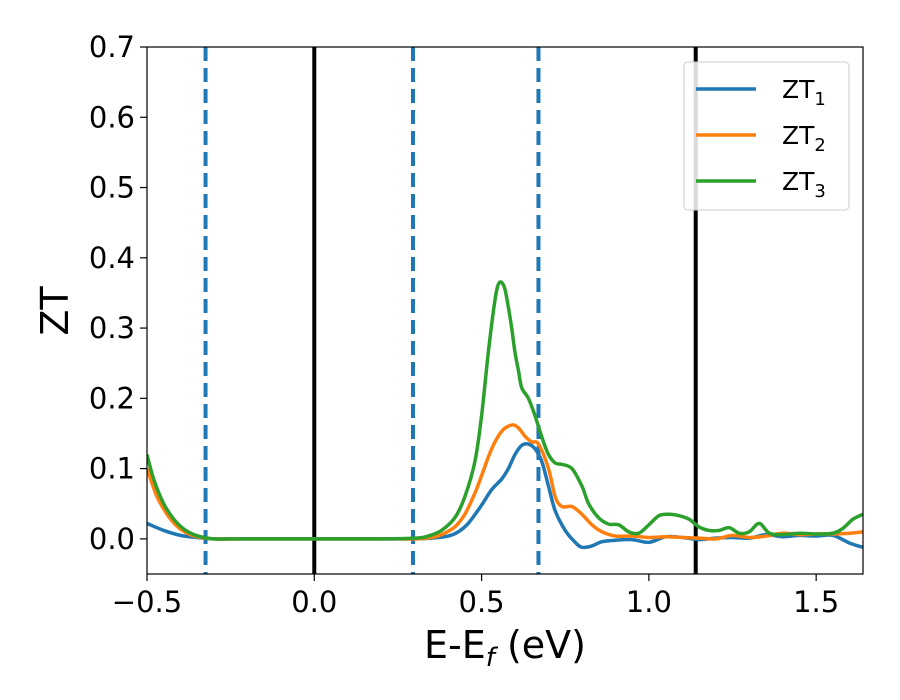  I want to click on x-tick-label: 0.5, so click(482, 602).